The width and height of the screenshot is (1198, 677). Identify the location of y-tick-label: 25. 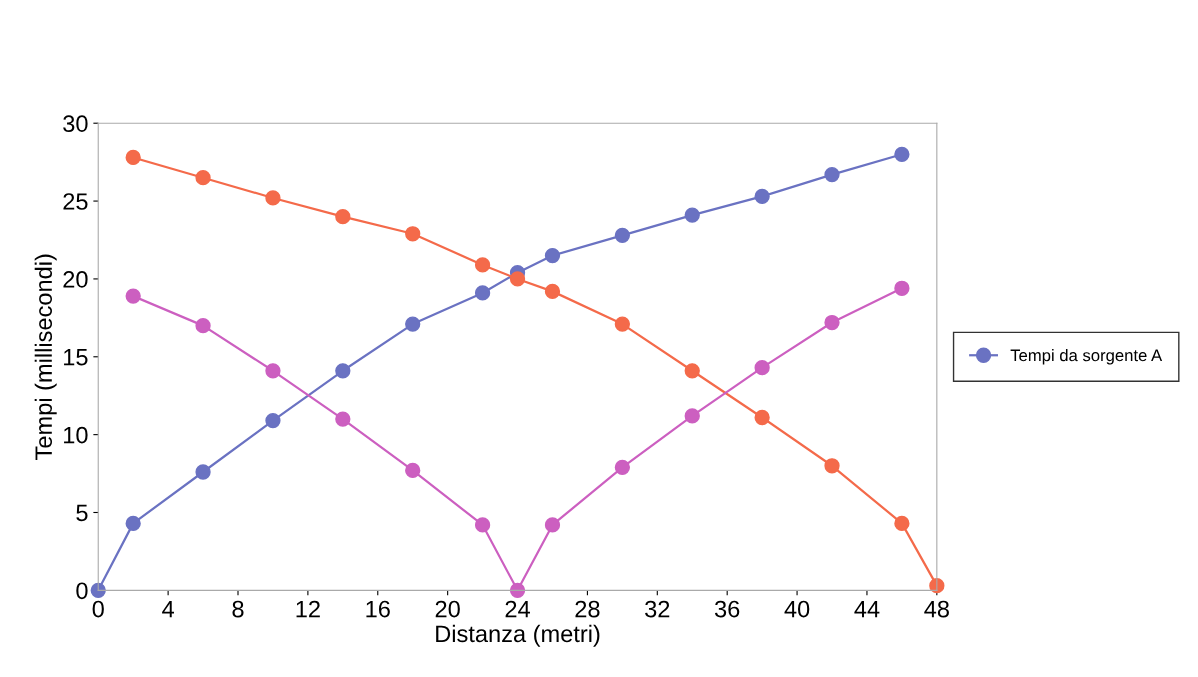
(75, 201).